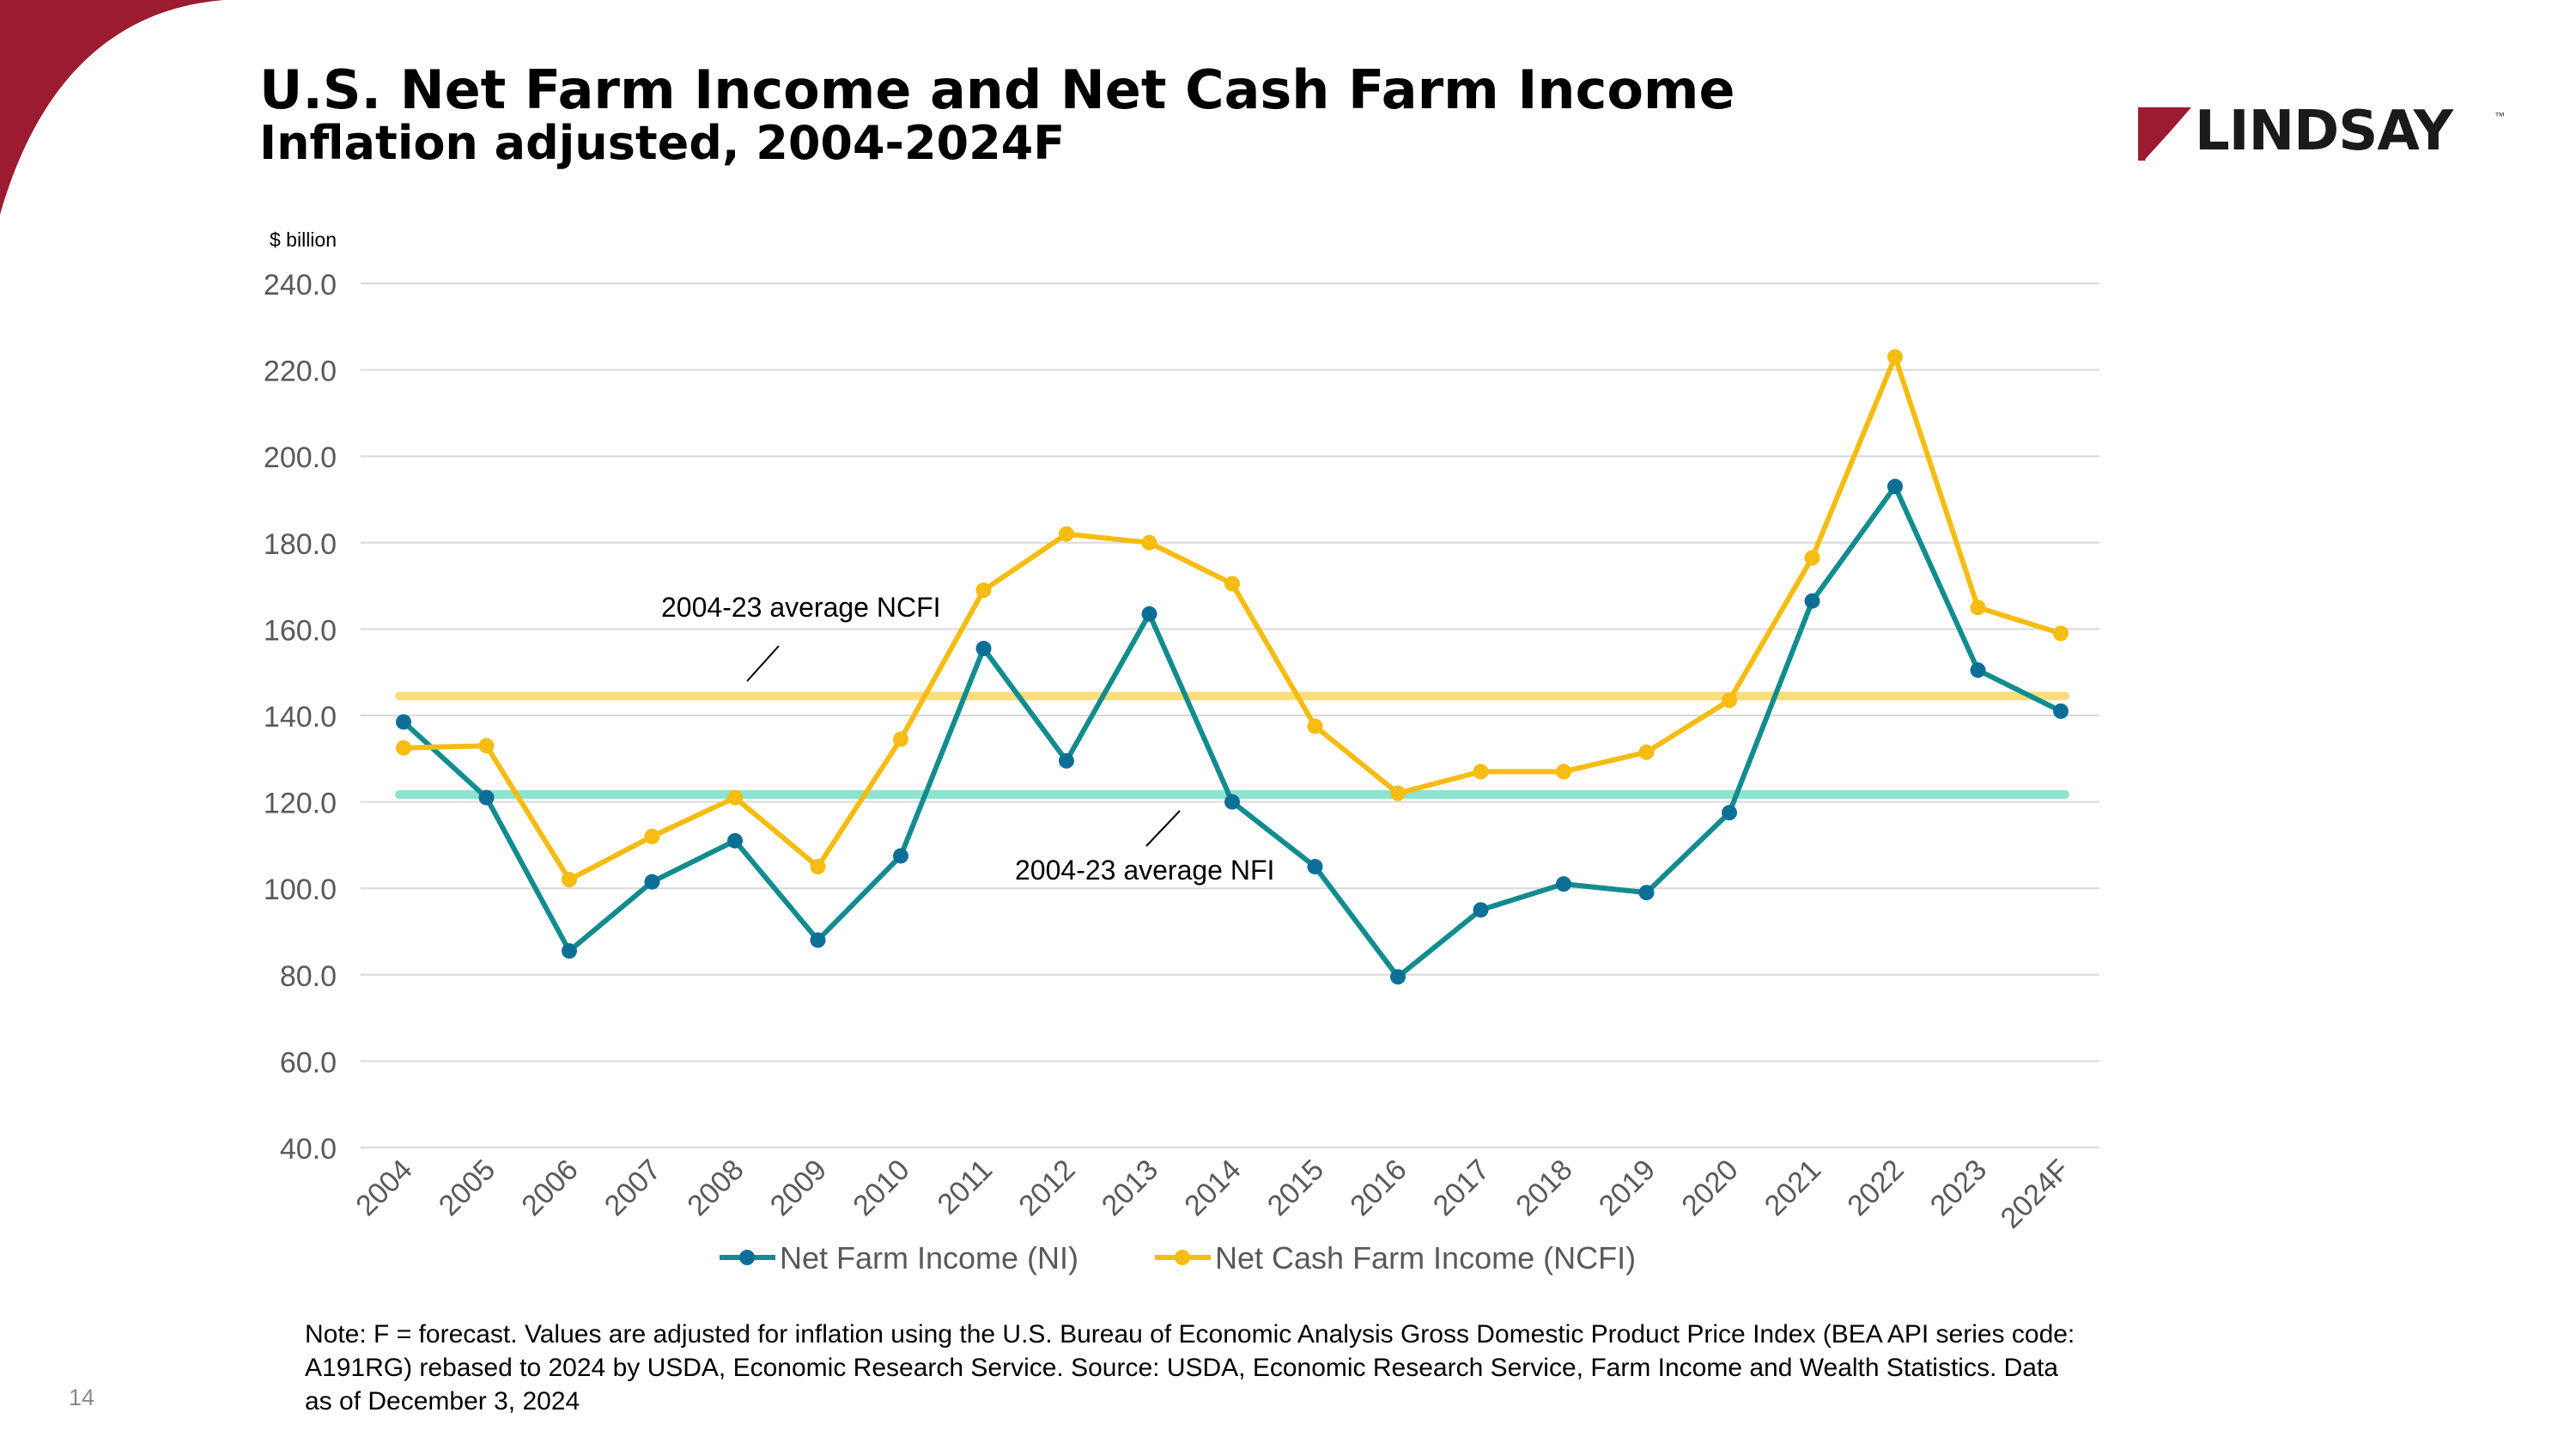 The height and width of the screenshot is (1449, 2576). Describe the element at coordinates (467, 1188) in the screenshot. I see `x-tick-label: 2005` at that location.